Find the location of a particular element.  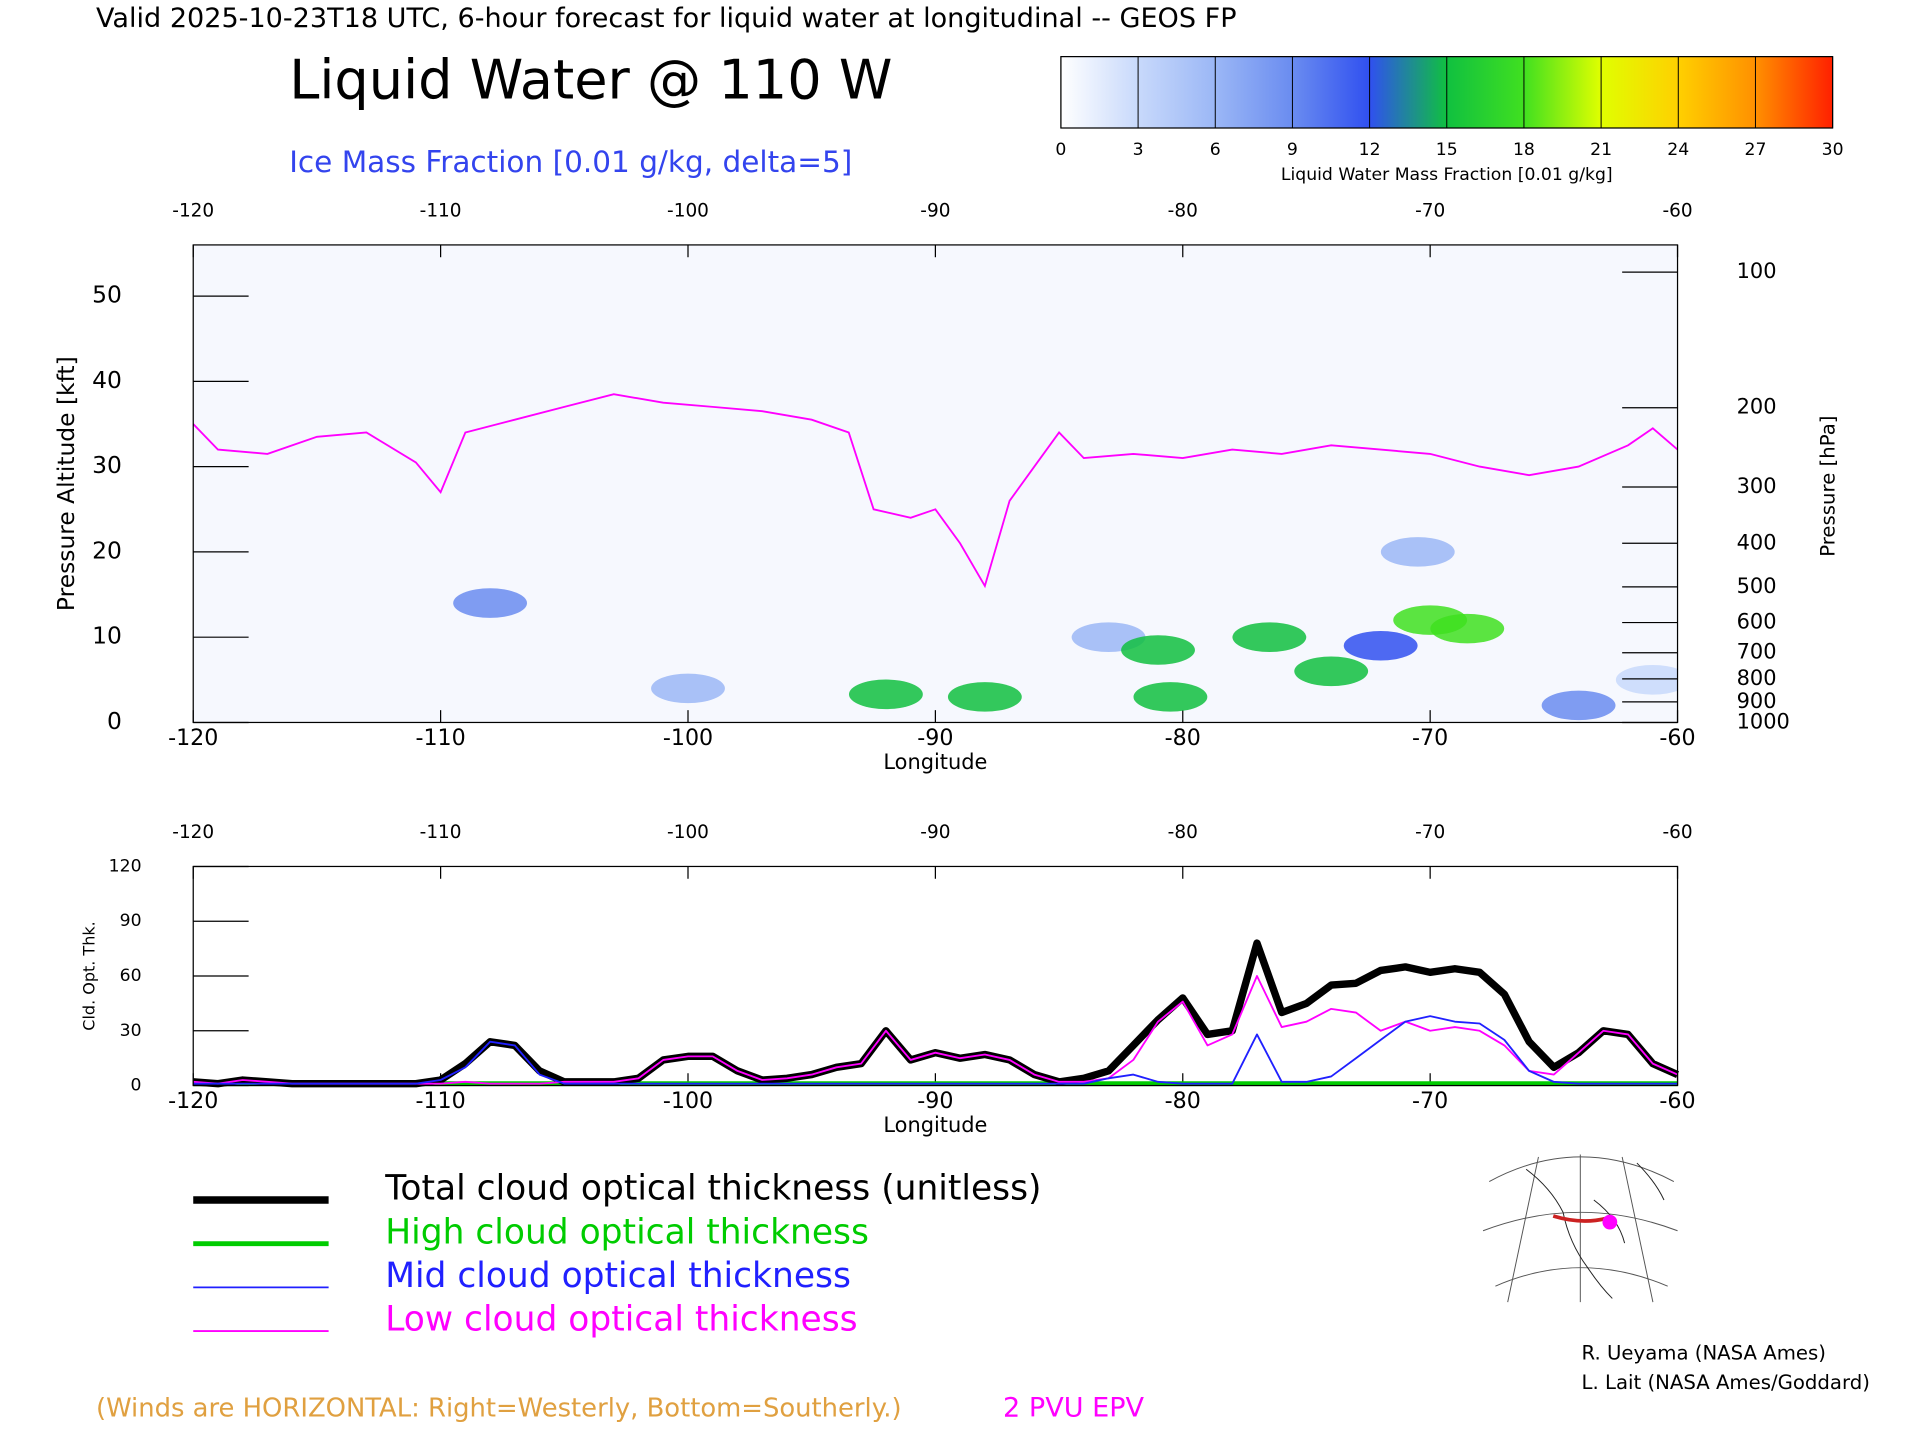

map-section is located at coordinates (1579, 1218).